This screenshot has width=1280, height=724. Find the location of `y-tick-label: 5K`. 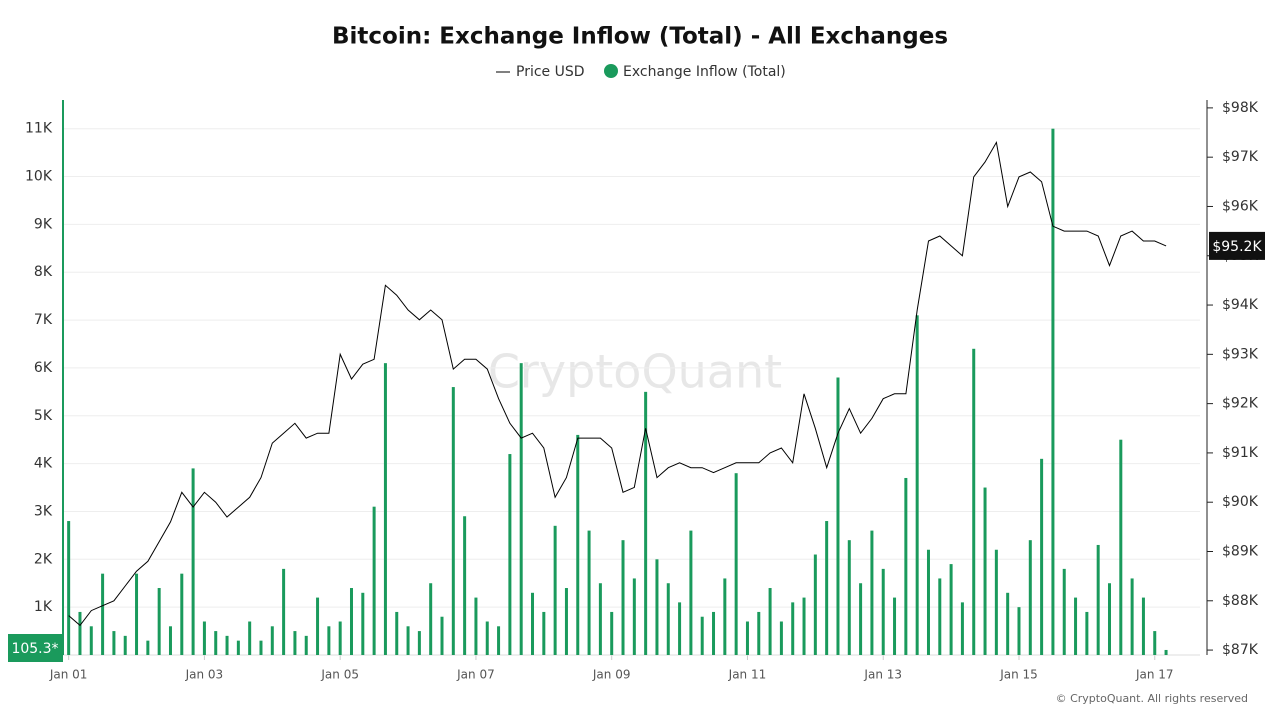

y-tick-label: 5K is located at coordinates (43, 416).